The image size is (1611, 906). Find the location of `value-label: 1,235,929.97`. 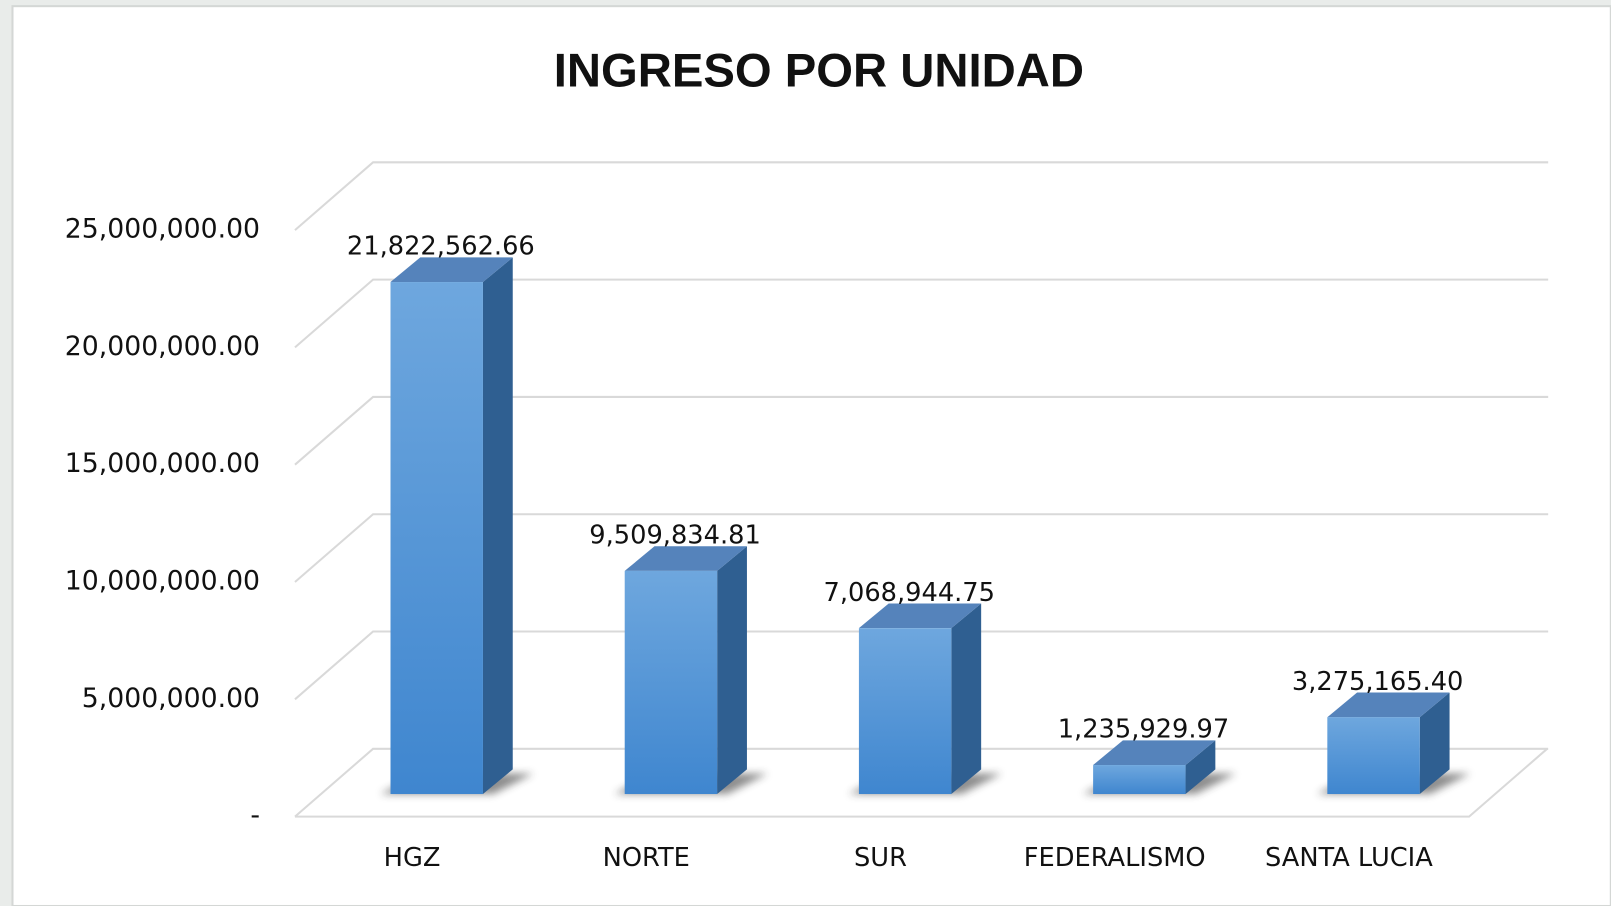

value-label: 1,235,929.97 is located at coordinates (1143, 730).